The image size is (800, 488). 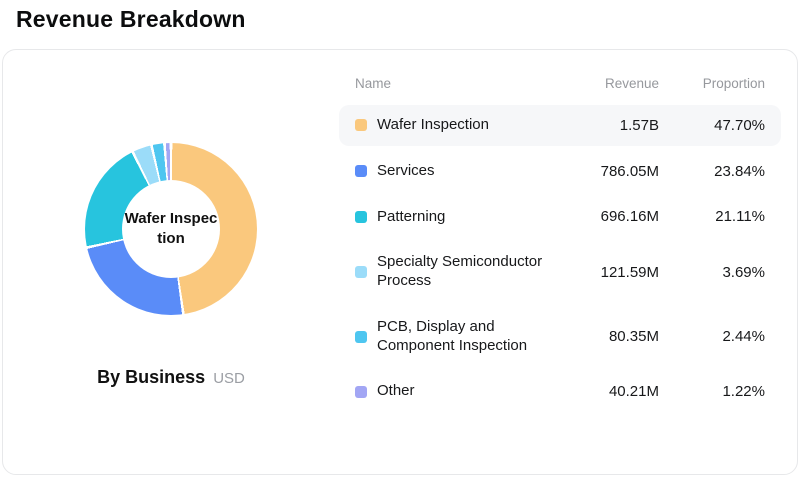 What do you see at coordinates (396, 391) in the screenshot?
I see `row-name: Other` at bounding box center [396, 391].